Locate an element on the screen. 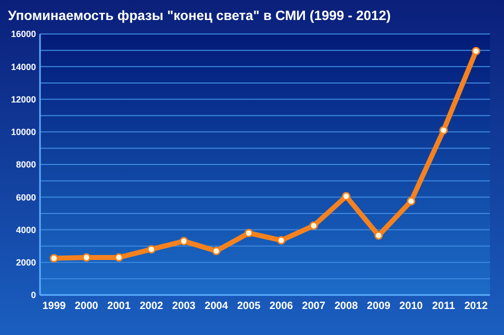 The width and height of the screenshot is (504, 335). x-tick-label: 2007 is located at coordinates (314, 306).